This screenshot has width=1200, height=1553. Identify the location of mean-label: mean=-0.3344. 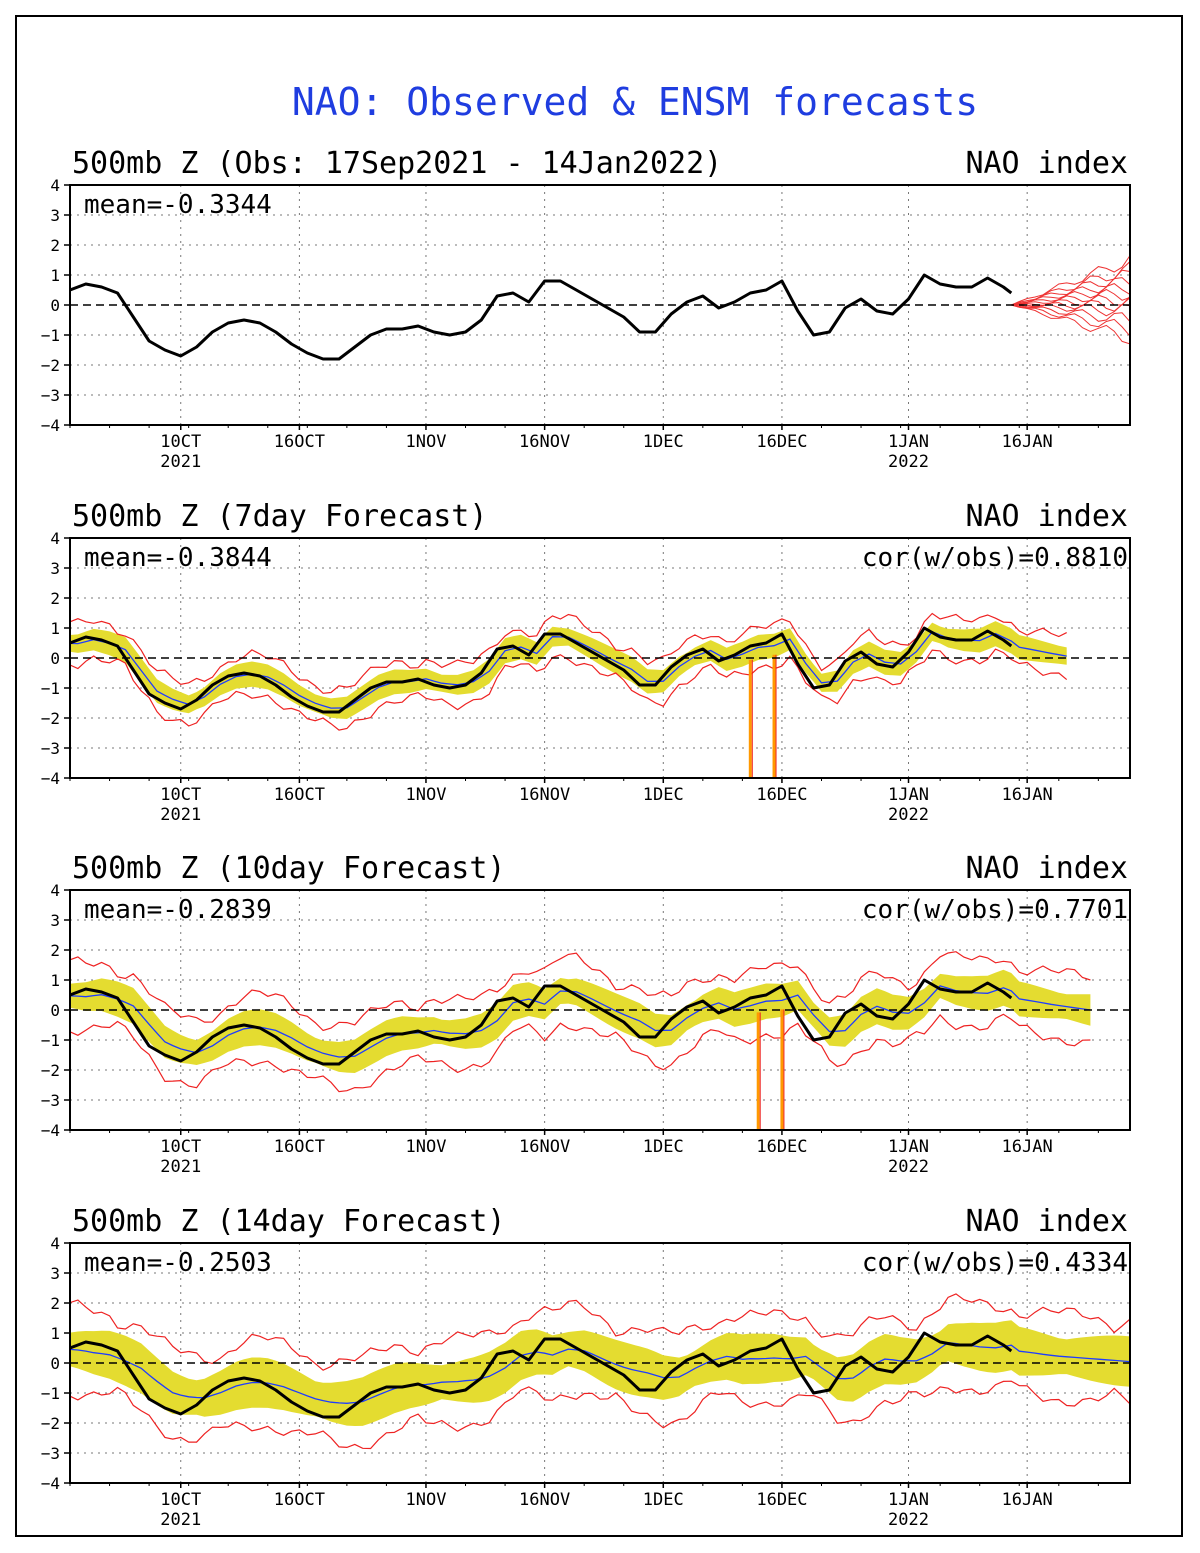
(178, 205).